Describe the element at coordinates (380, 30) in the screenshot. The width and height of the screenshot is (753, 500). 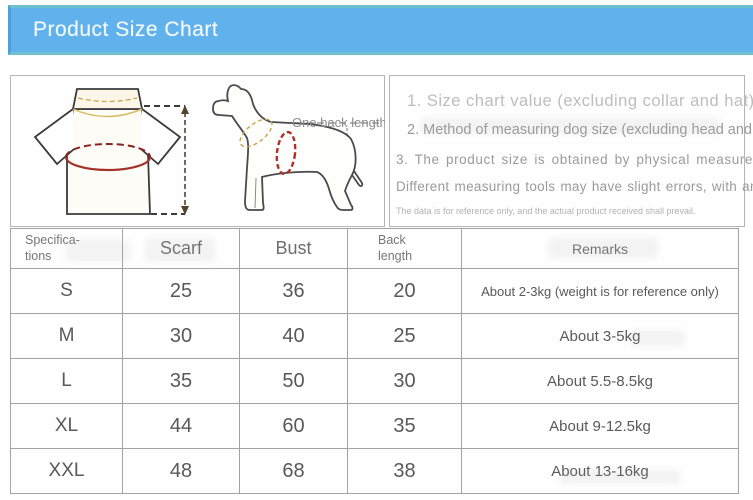
I see `title-banner: Product Size Chart` at that location.